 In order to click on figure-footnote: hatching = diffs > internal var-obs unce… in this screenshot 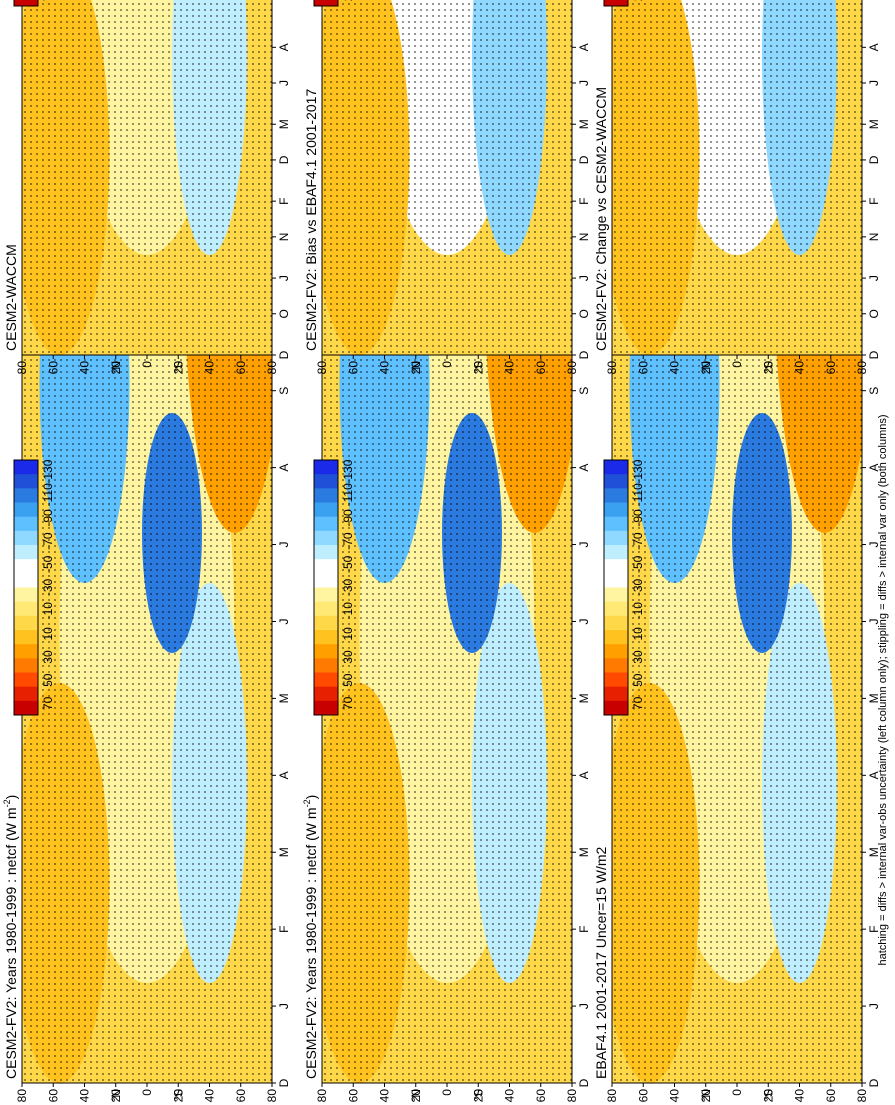, I will do `click(883, 689)`.